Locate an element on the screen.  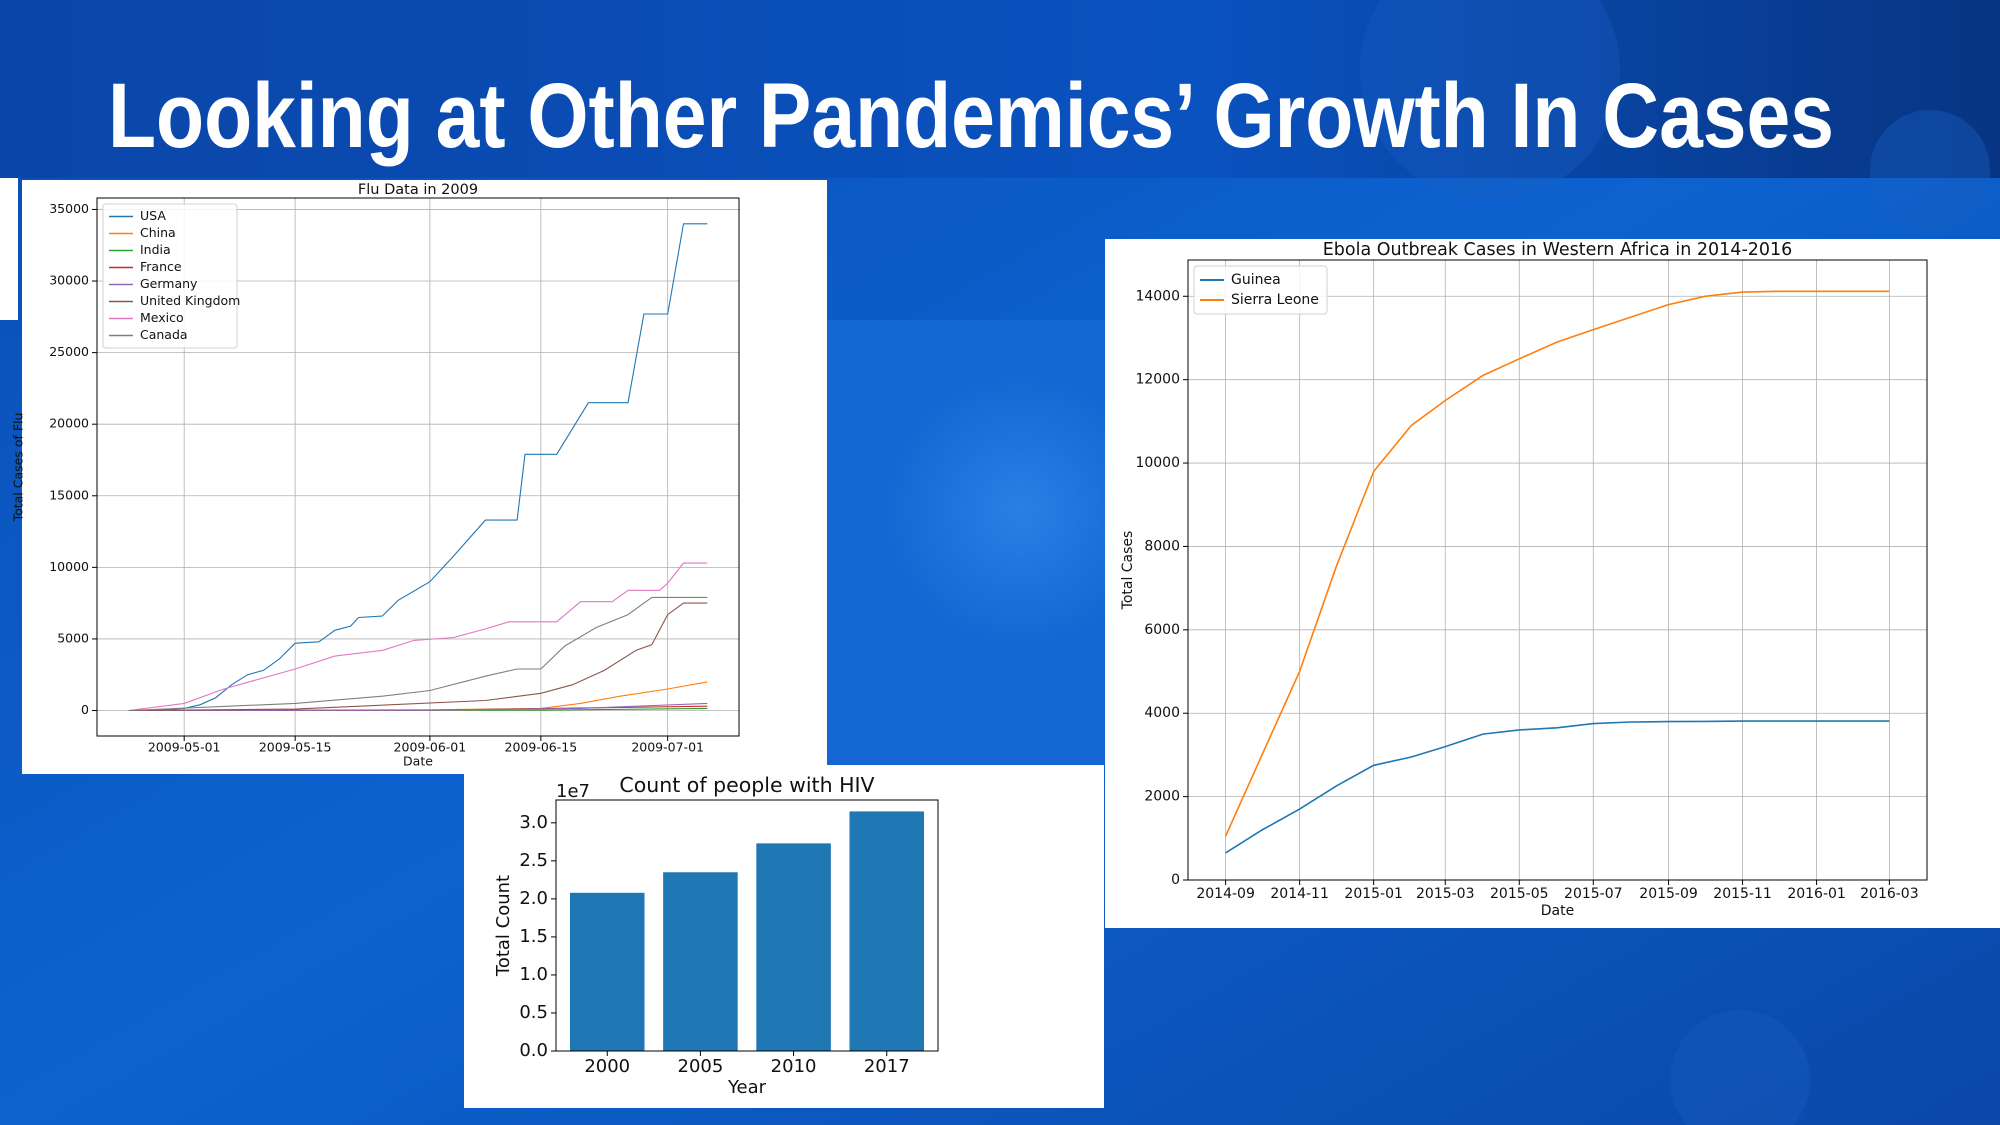
y-tick-label: 12000 is located at coordinates (1157, 380).